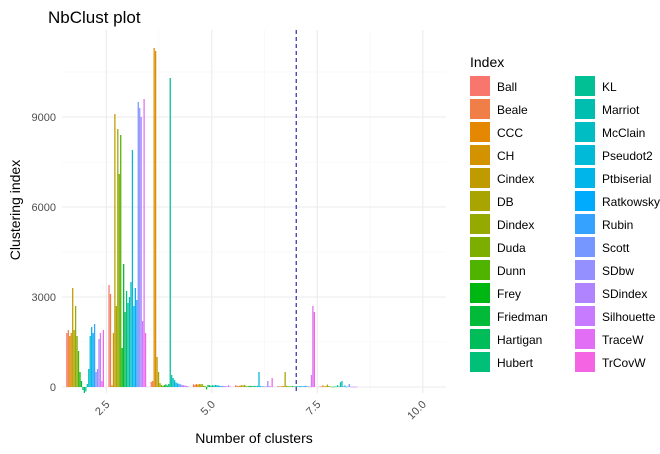 This screenshot has height=454, width=660. I want to click on x-tick-labels: 2.5 5.0 7.5 10.0, so click(261, 411).